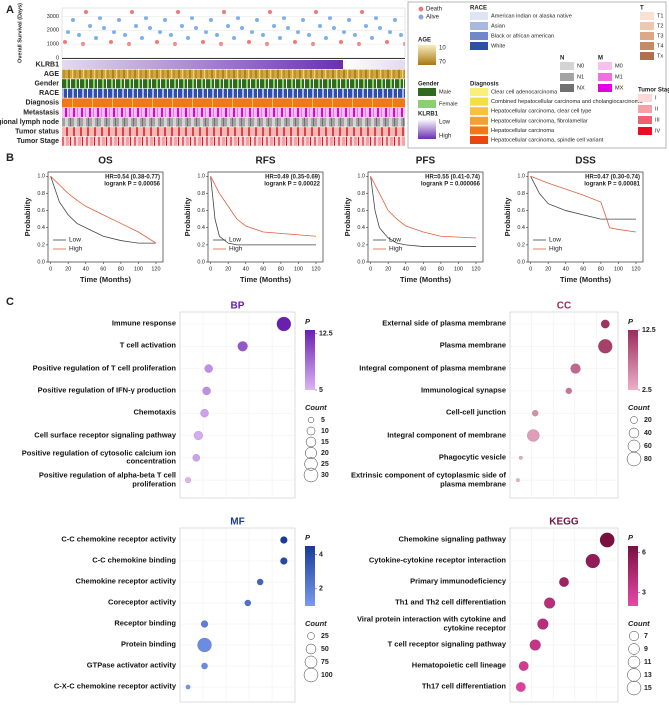  What do you see at coordinates (619, 66) in the screenshot?
I see `legend-label: M0` at bounding box center [619, 66].